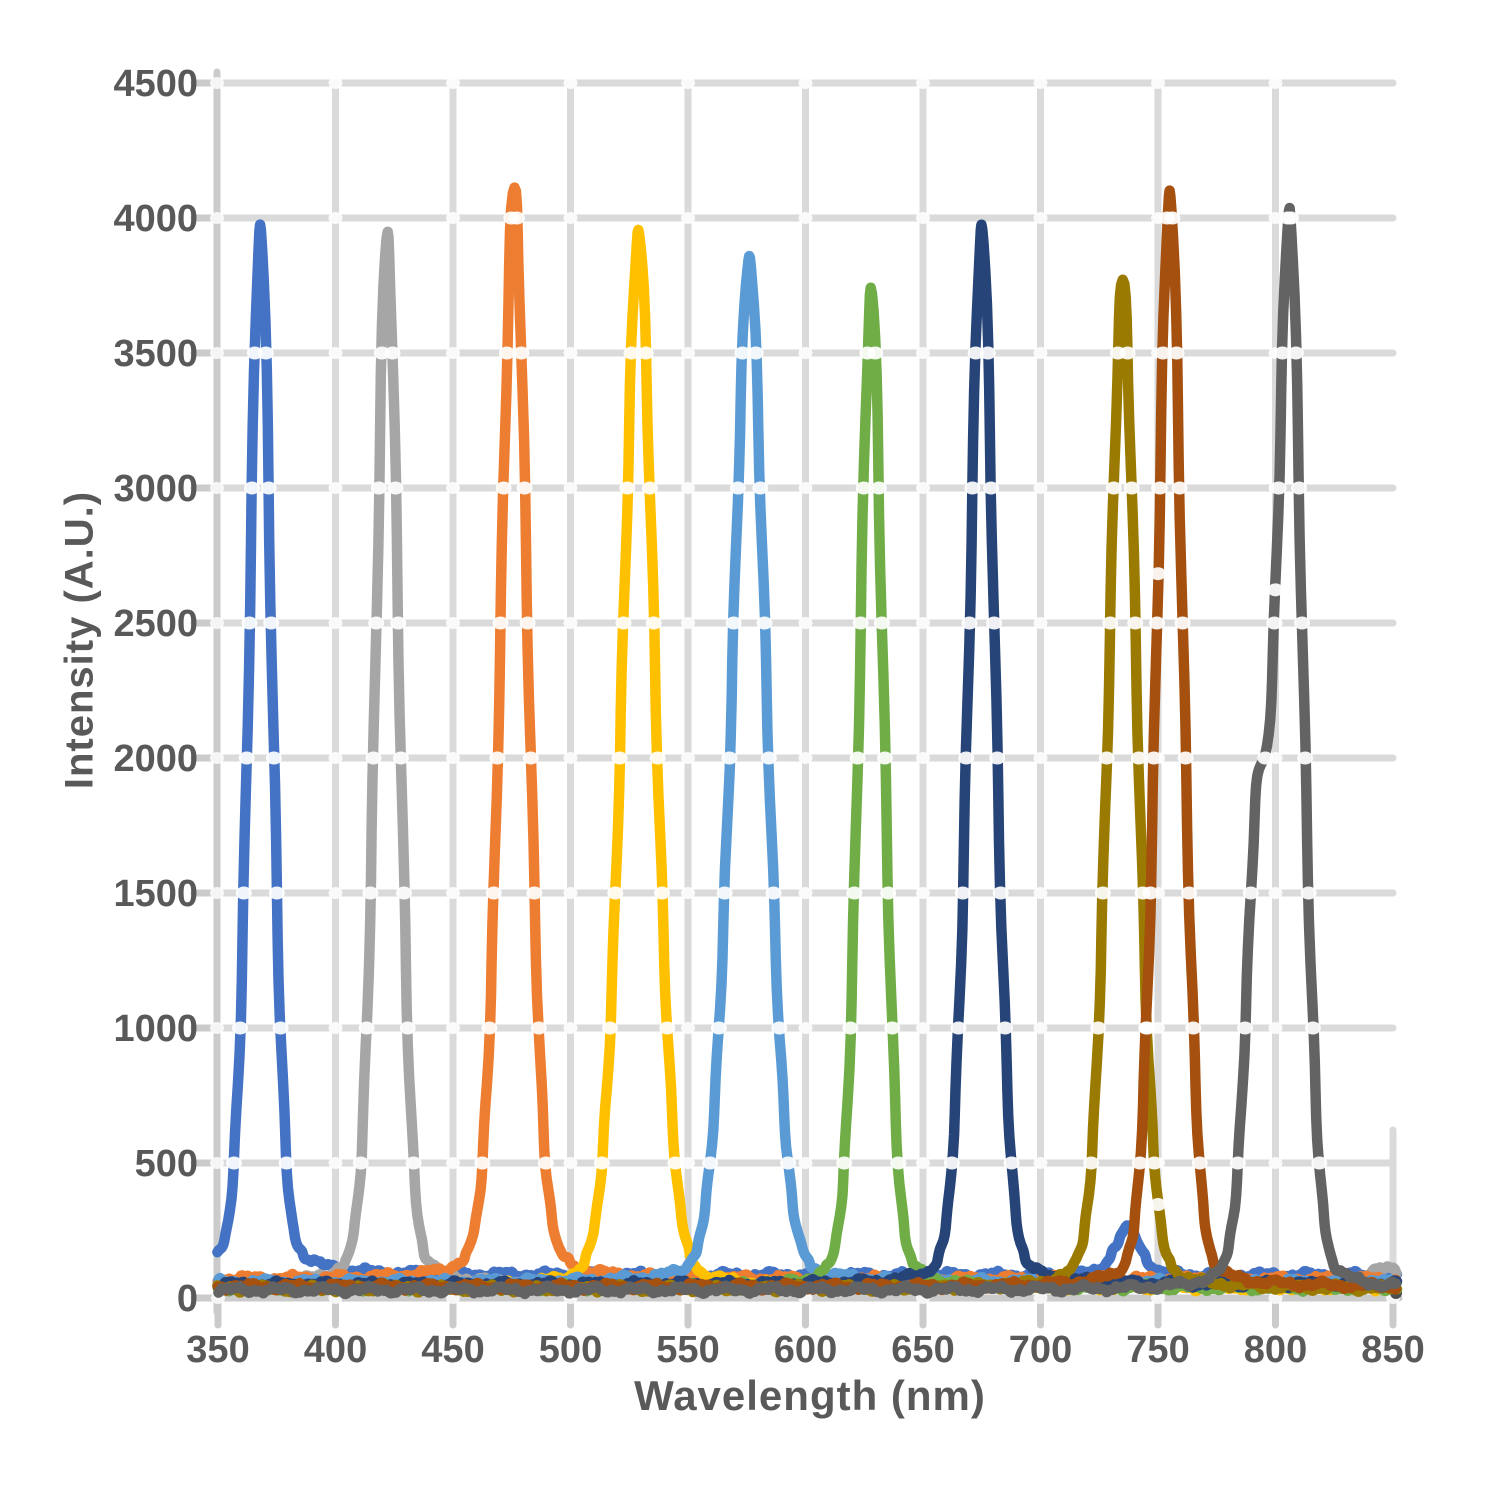  What do you see at coordinates (155, 219) in the screenshot?
I see `y-tick-label: 4000` at bounding box center [155, 219].